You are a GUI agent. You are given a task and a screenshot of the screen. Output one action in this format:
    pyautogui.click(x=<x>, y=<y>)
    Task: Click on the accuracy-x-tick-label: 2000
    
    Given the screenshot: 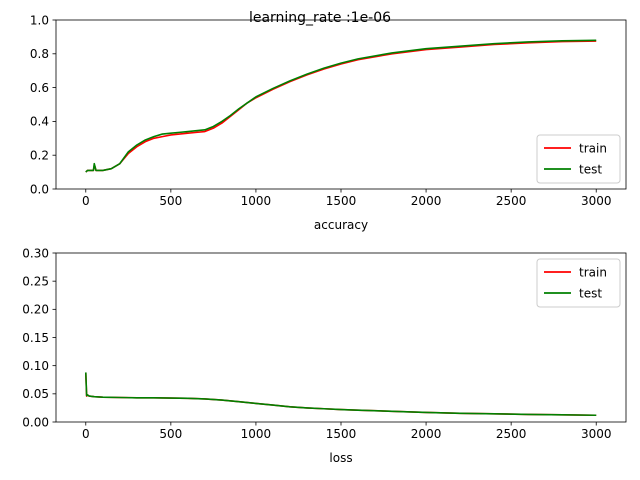 What is the action you would take?
    pyautogui.click(x=426, y=201)
    